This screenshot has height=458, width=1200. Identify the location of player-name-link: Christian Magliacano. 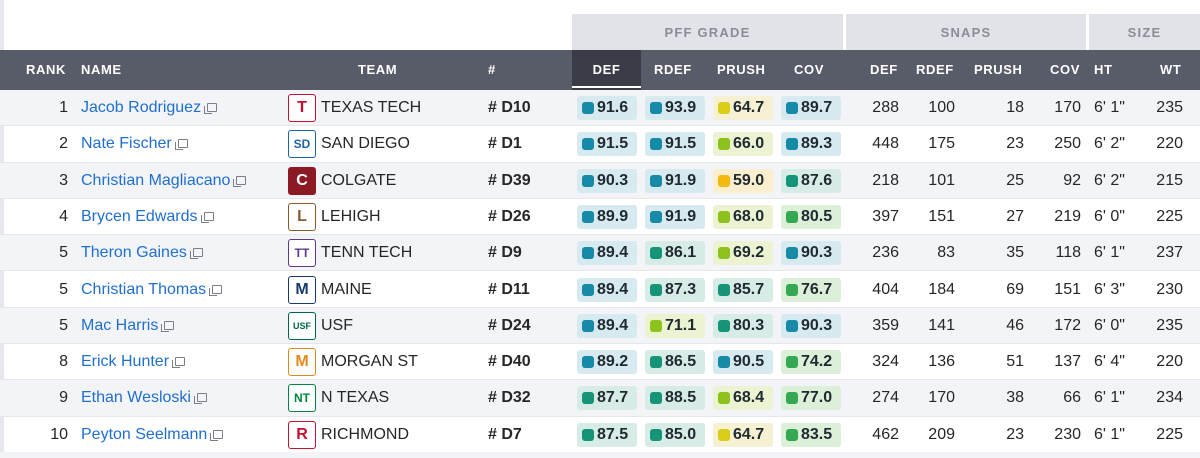
(164, 181).